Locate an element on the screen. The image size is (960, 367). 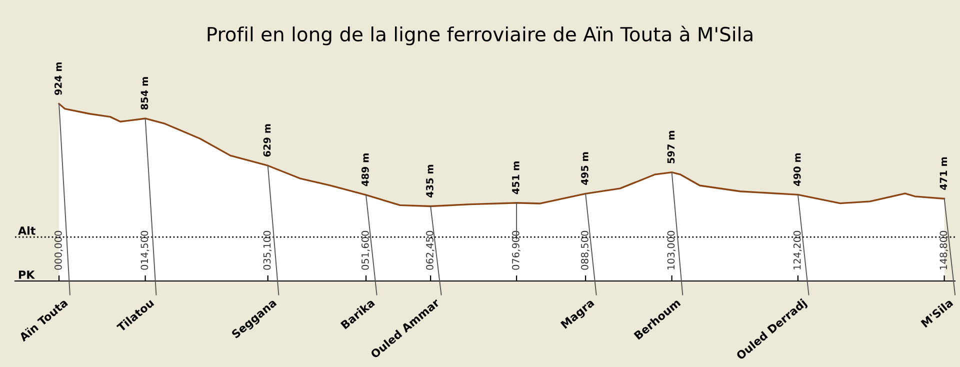
x-axis-title: PK is located at coordinates (27, 274).